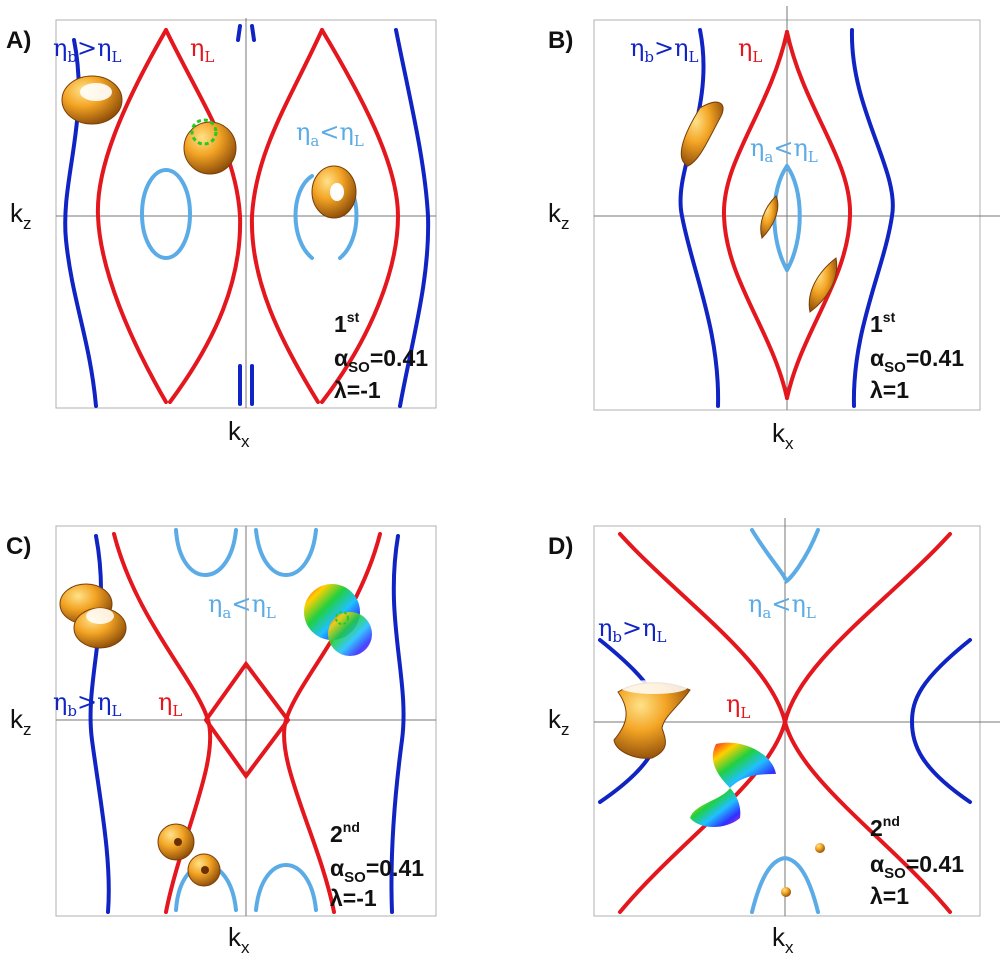 This screenshot has width=1005, height=964. What do you see at coordinates (166, 214) in the screenshot?
I see `panel-a-eta-a-loop-left` at bounding box center [166, 214].